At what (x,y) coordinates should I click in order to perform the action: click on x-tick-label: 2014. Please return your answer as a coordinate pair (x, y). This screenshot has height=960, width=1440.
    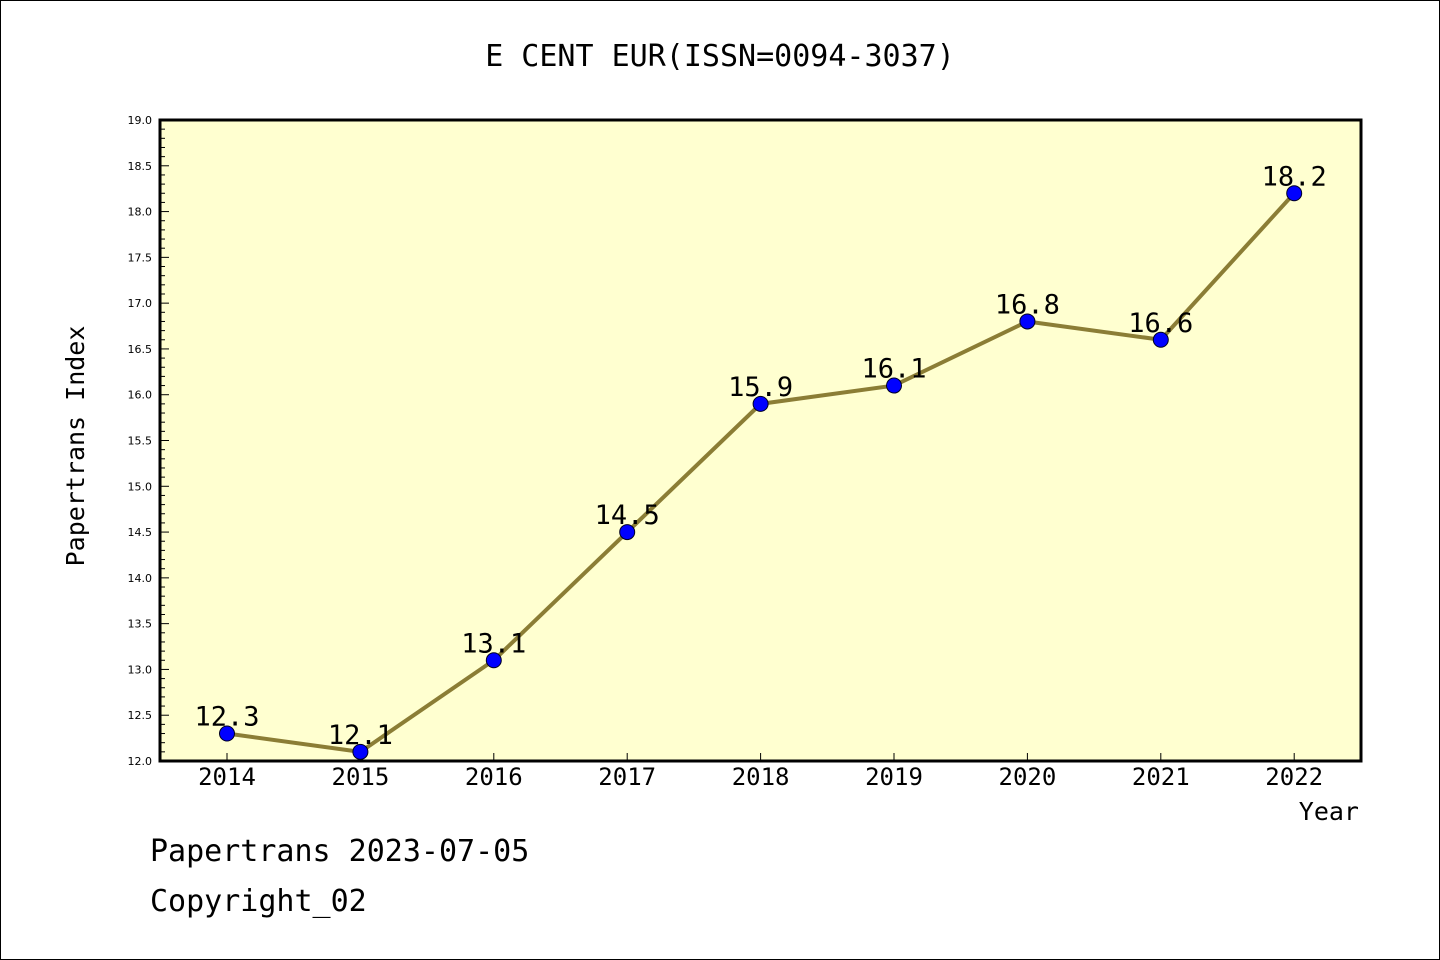
    Looking at the image, I should click on (227, 777).